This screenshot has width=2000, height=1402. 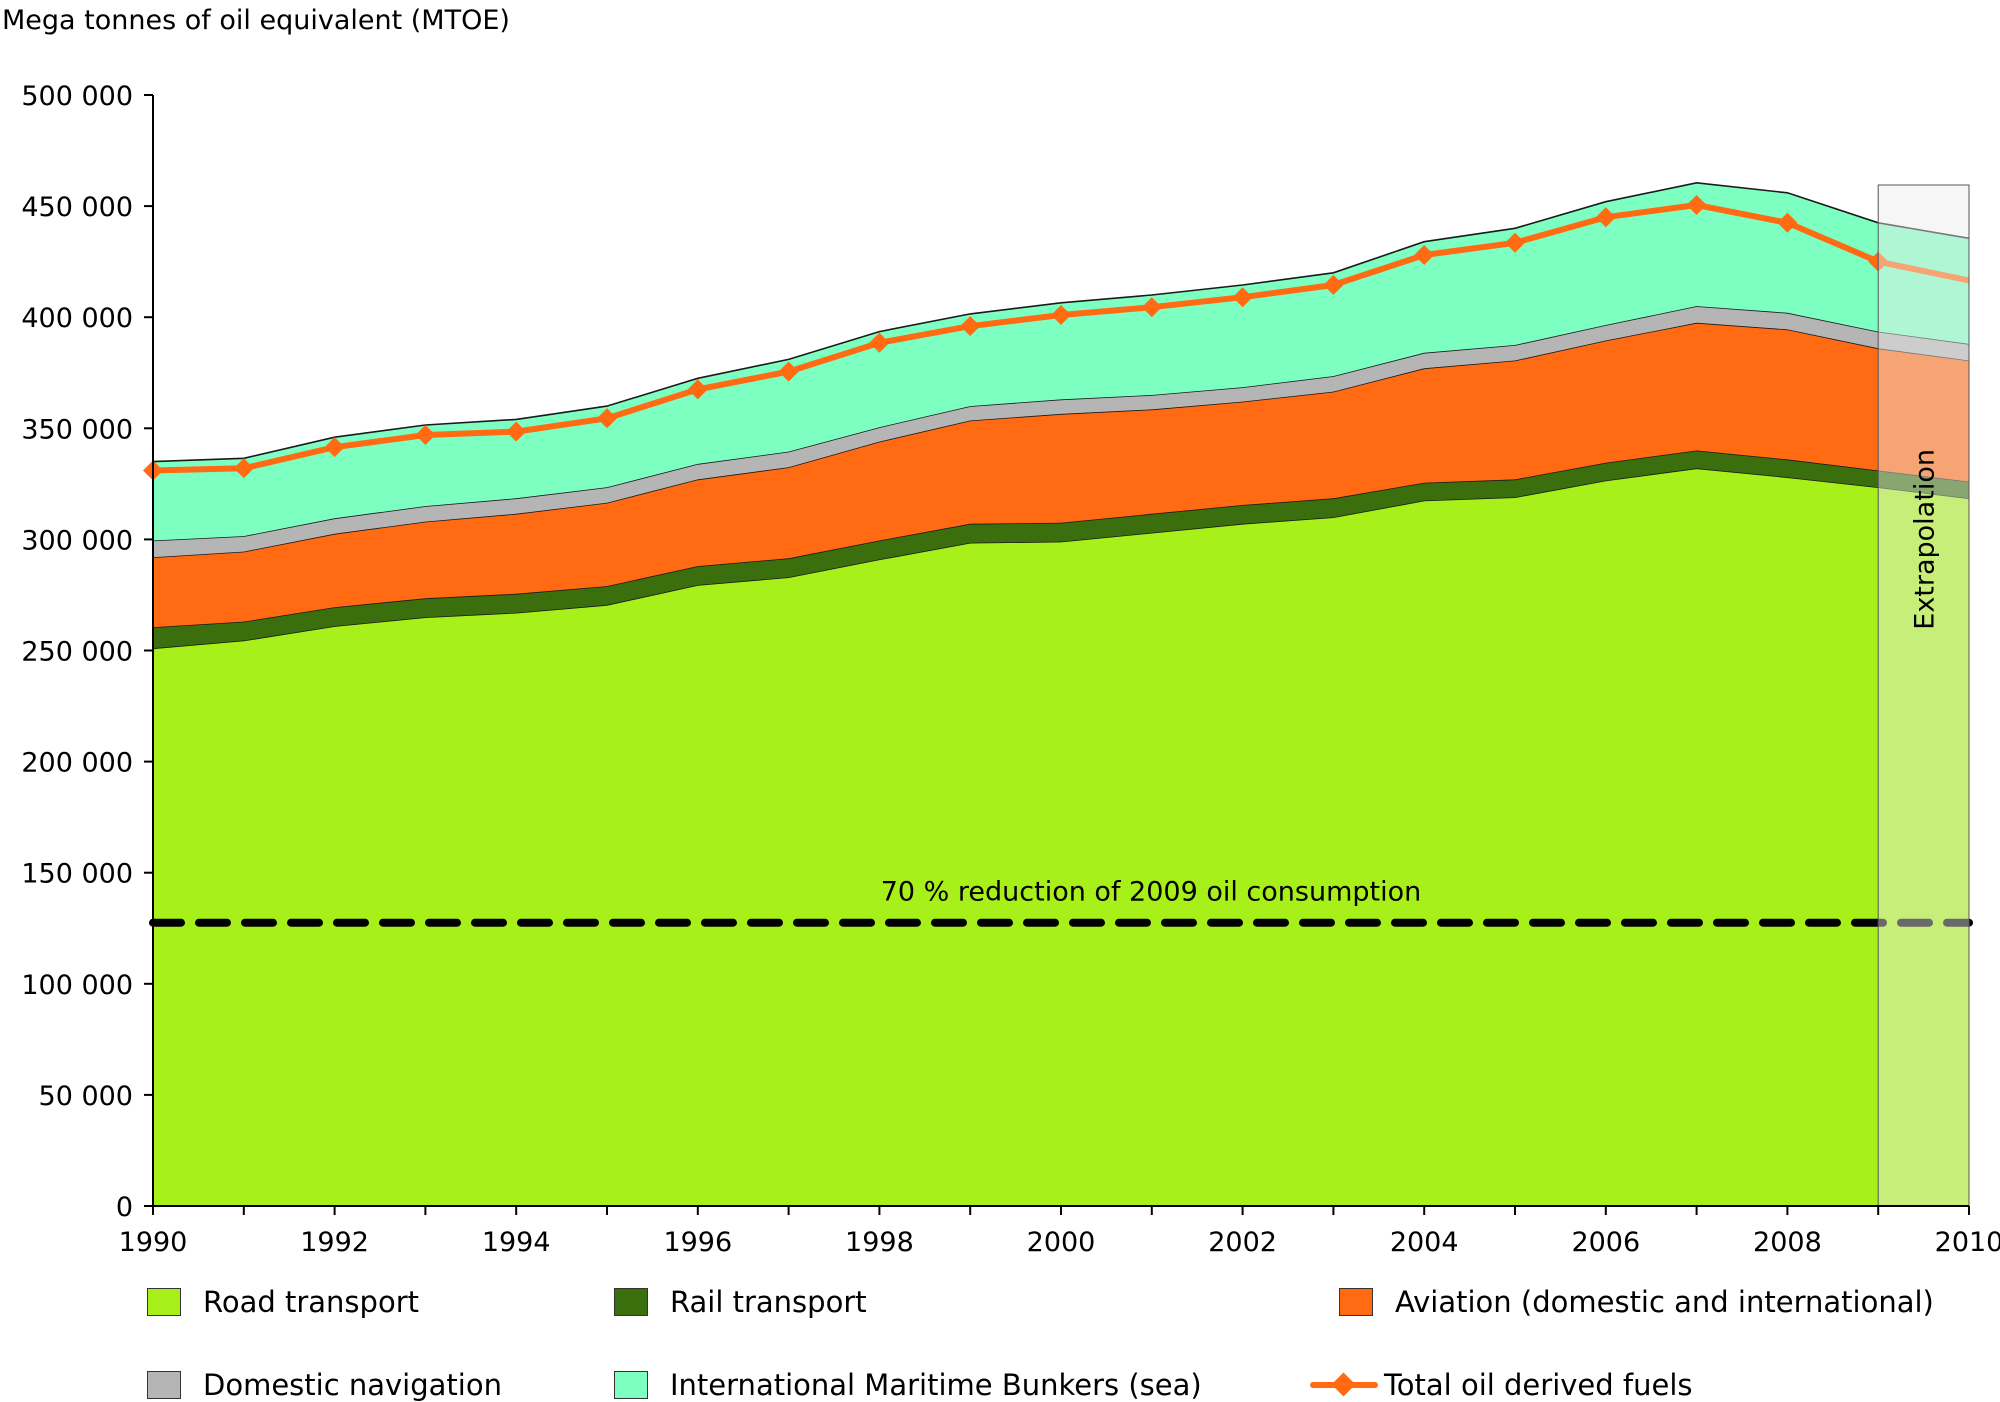 What do you see at coordinates (77, 429) in the screenshot?
I see `y-tick-label-7: 350 000` at bounding box center [77, 429].